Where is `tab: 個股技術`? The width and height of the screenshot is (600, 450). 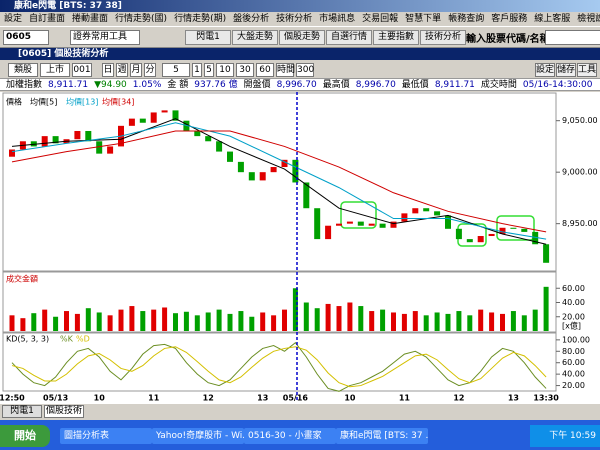 tab: 個股技術 is located at coordinates (64, 411).